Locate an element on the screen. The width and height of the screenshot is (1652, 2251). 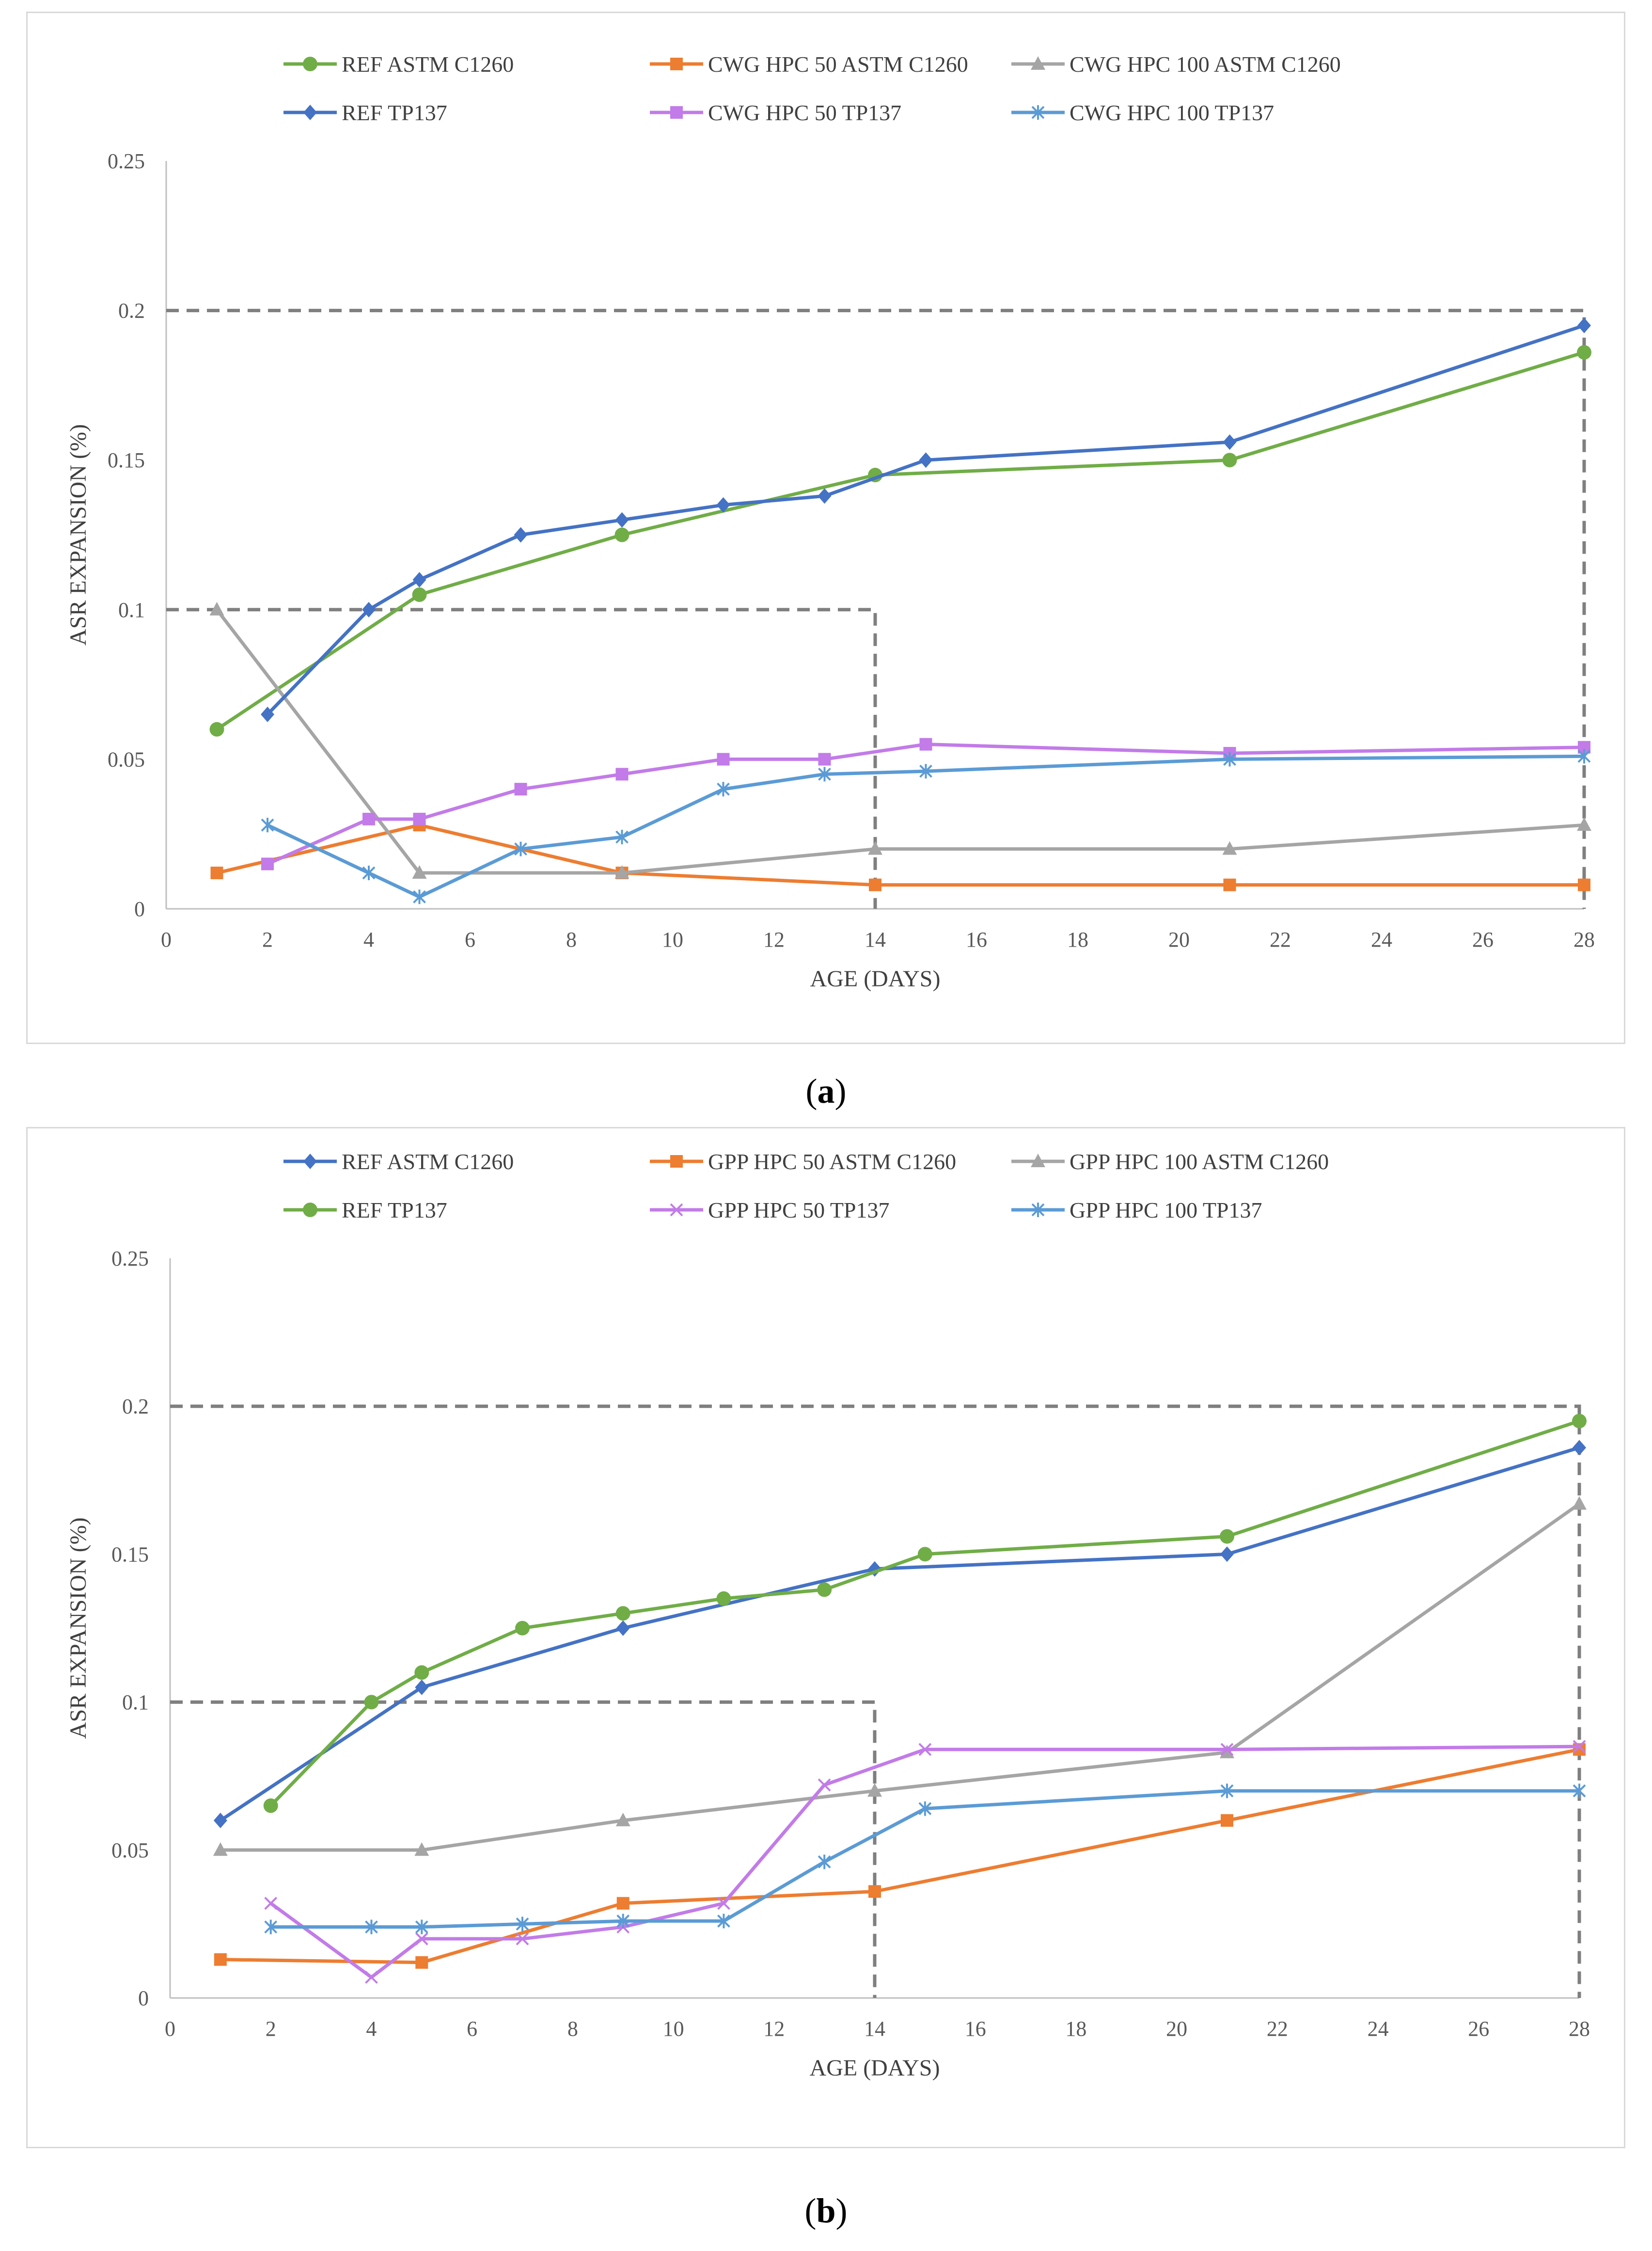
x-tick-label: 2 is located at coordinates (267, 939).